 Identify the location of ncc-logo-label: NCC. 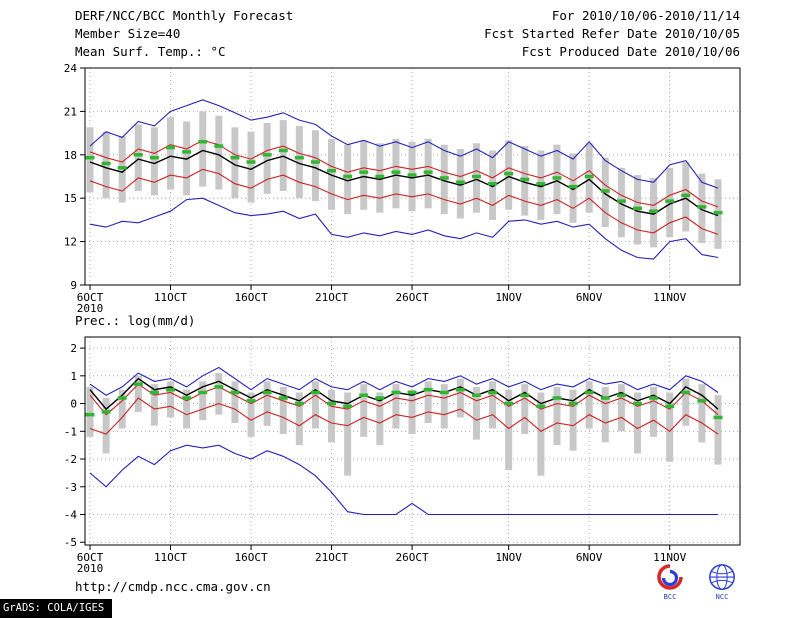
(722, 597).